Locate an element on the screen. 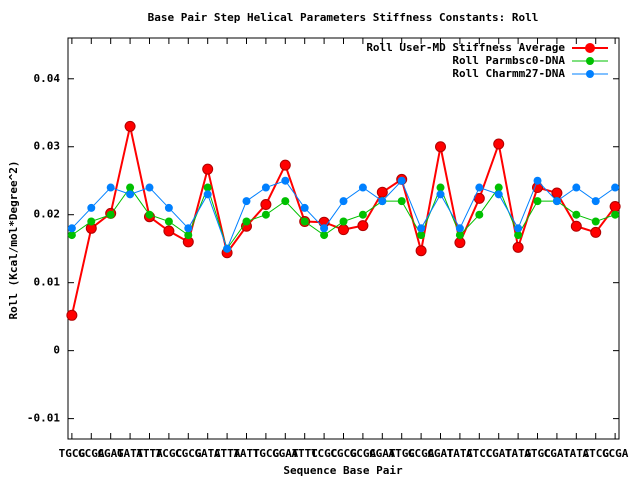 The height and width of the screenshot is (480, 640). y-tick-label: 0.04 is located at coordinates (47, 78).